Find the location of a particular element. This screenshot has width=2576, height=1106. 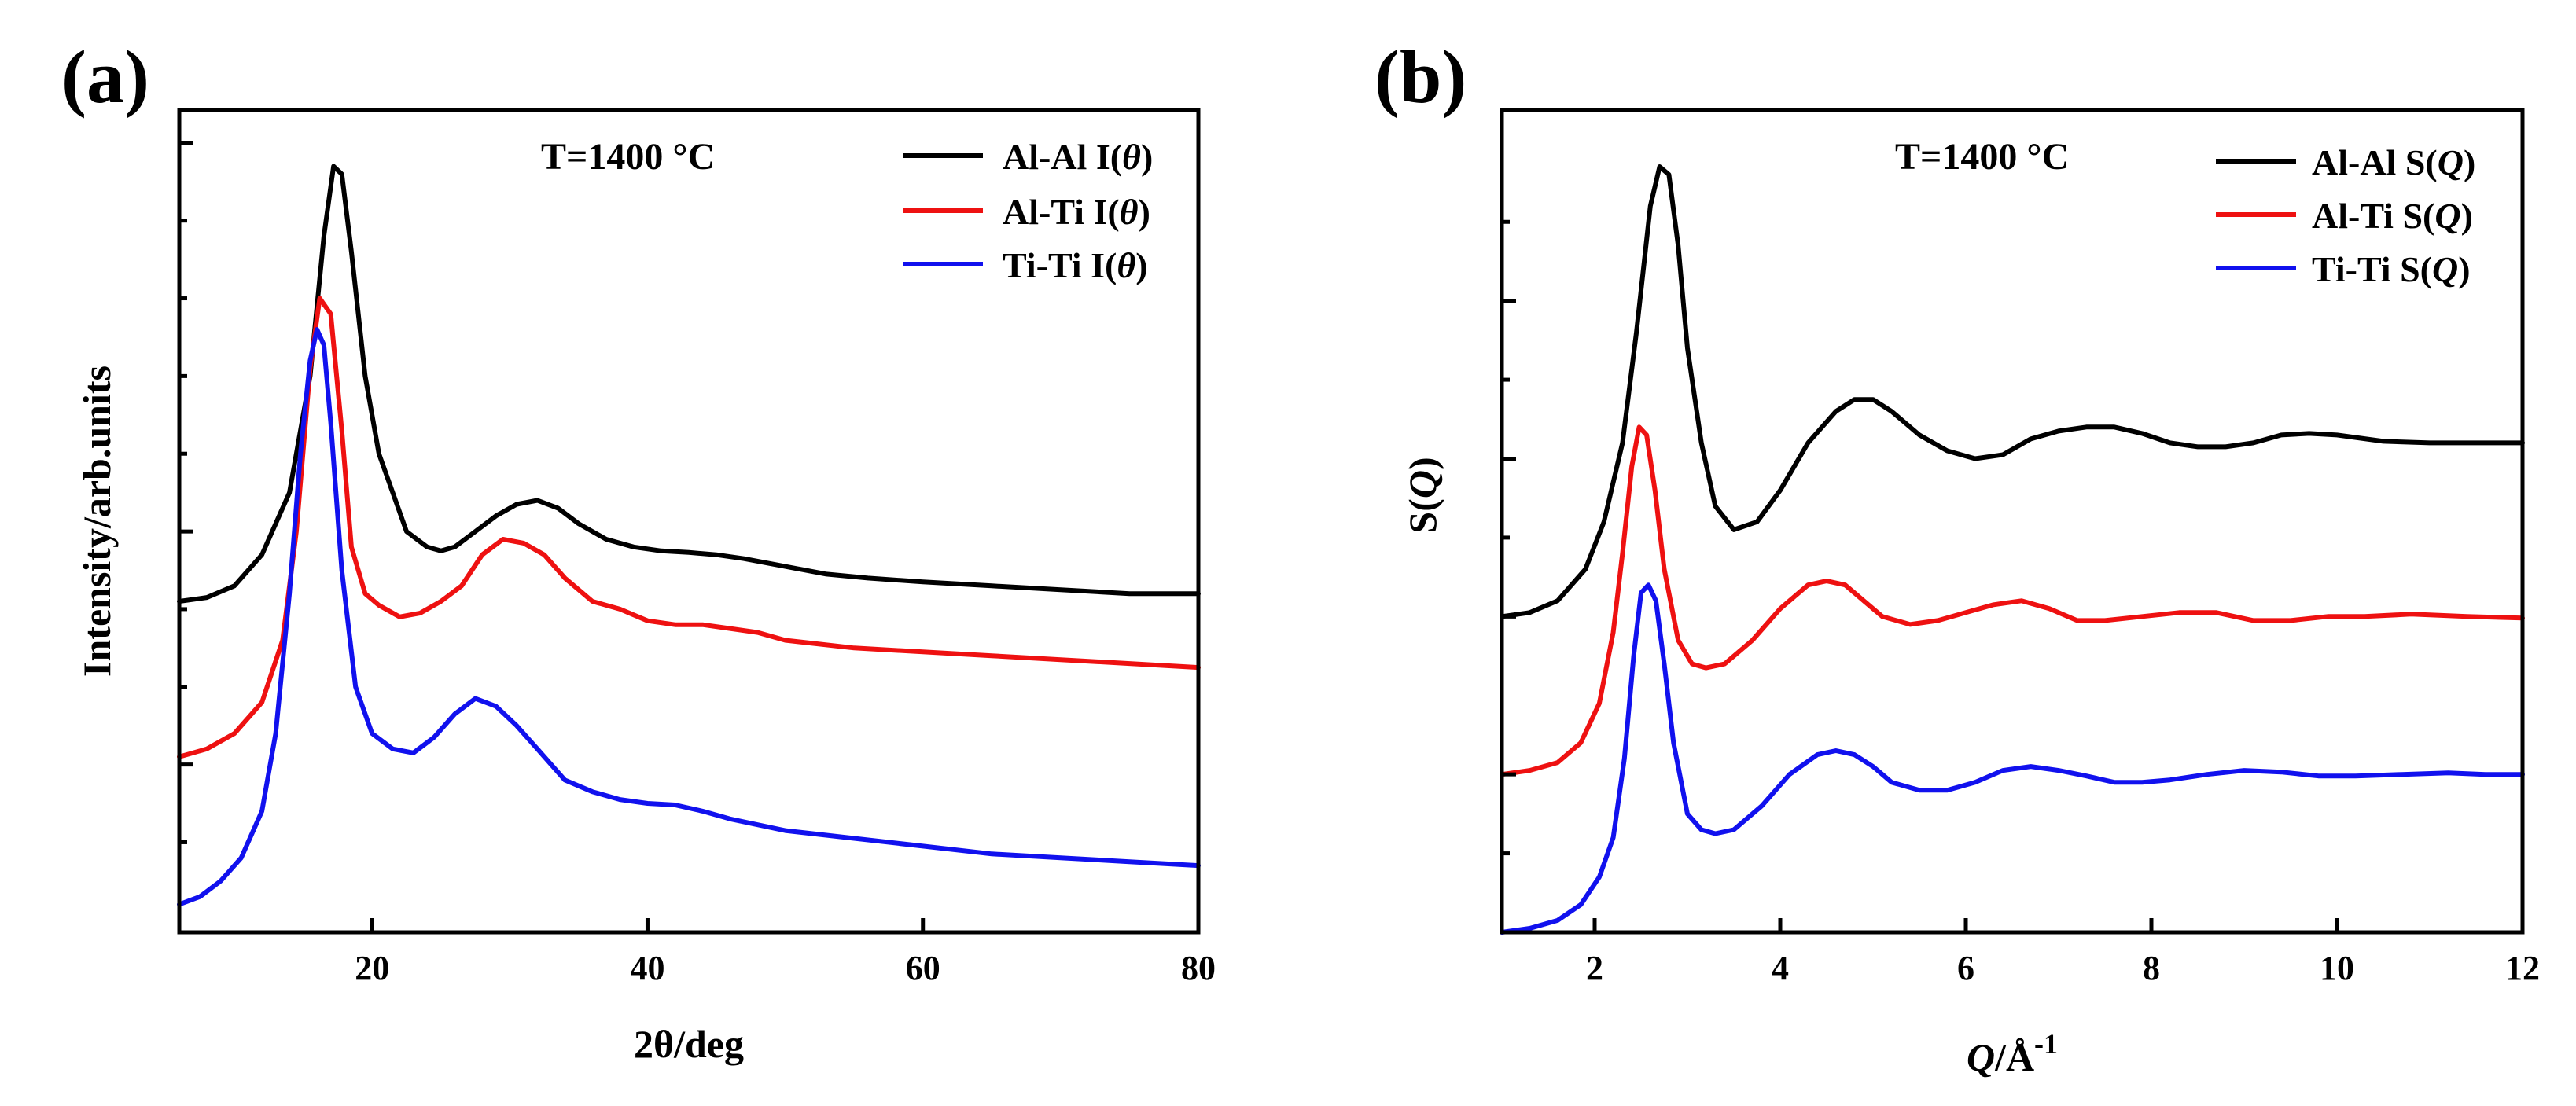

panel-b-legend-label-1: Al-Ti S(Q) is located at coordinates (2392, 216).